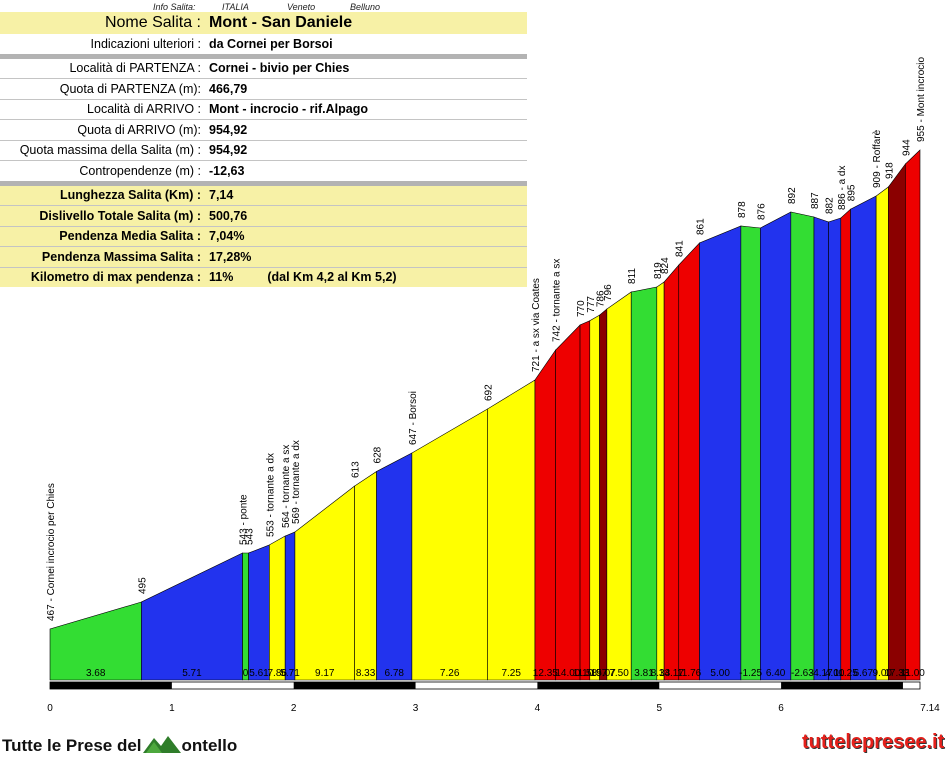 This screenshot has height=759, width=950. I want to click on slope-label: 15.07, so click(603, 673).